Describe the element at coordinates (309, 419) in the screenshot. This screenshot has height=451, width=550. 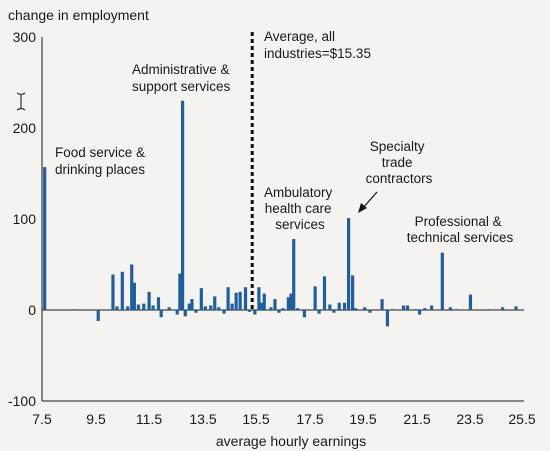
I see `x-tick-label: 17.5` at that location.